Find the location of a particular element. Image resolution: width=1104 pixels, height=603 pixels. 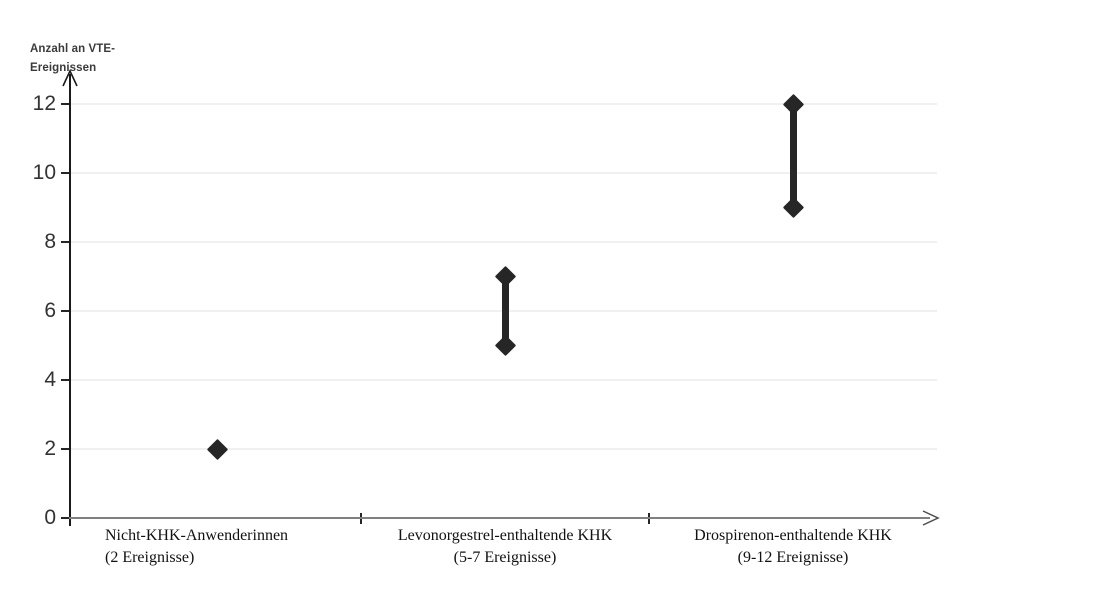

y-tick-label: 0 is located at coordinates (50, 517).